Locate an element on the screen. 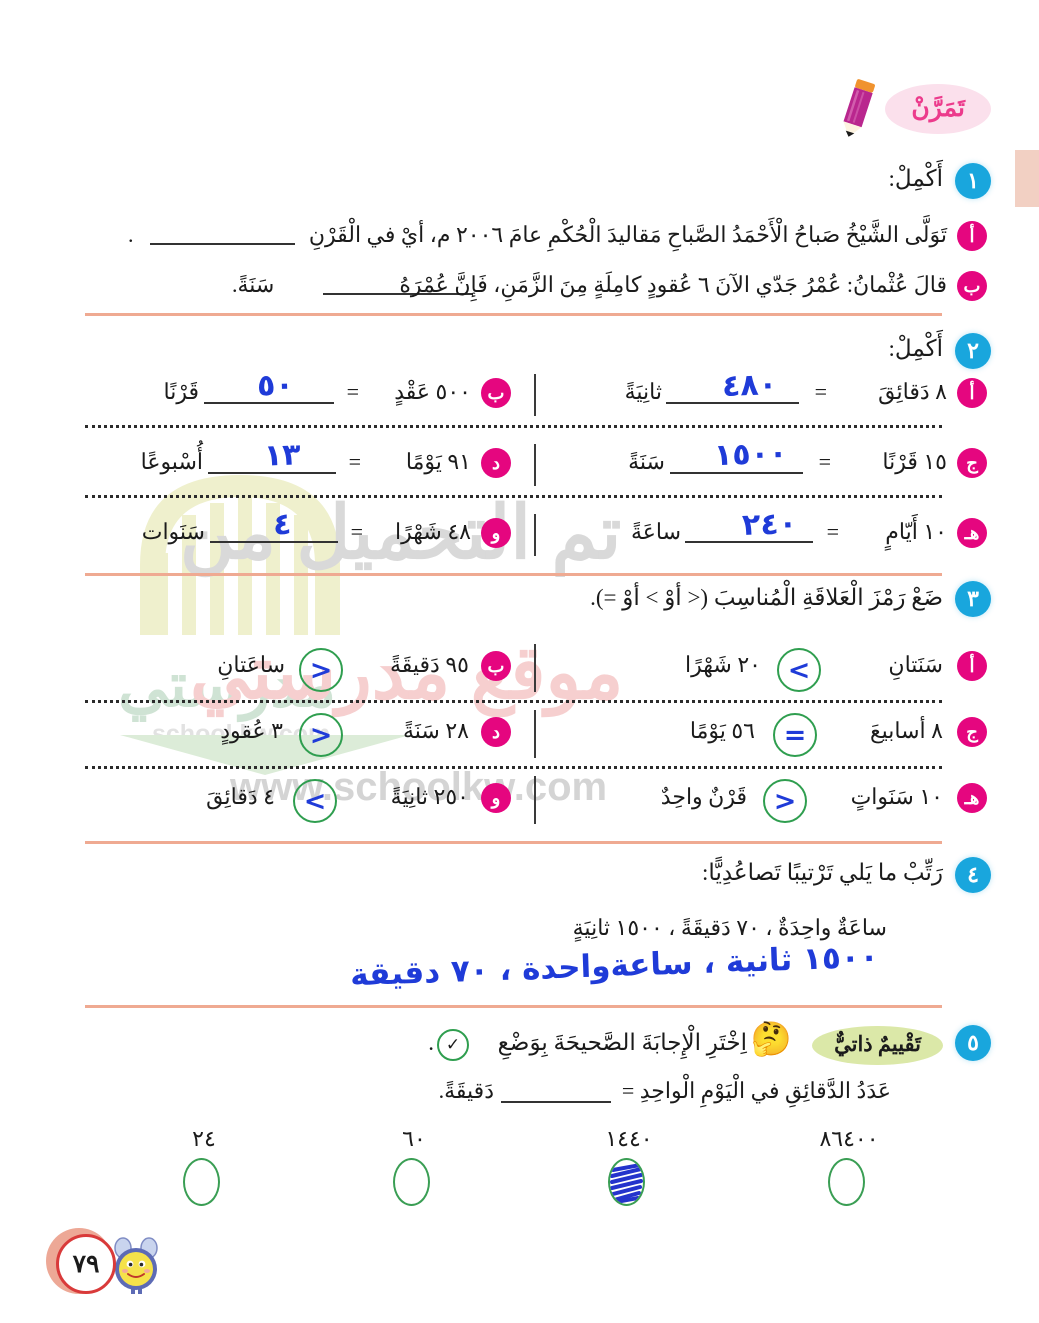 This screenshot has height=1323, width=1039. item-3a-right: سَنَتانِ is located at coordinates (915, 664).